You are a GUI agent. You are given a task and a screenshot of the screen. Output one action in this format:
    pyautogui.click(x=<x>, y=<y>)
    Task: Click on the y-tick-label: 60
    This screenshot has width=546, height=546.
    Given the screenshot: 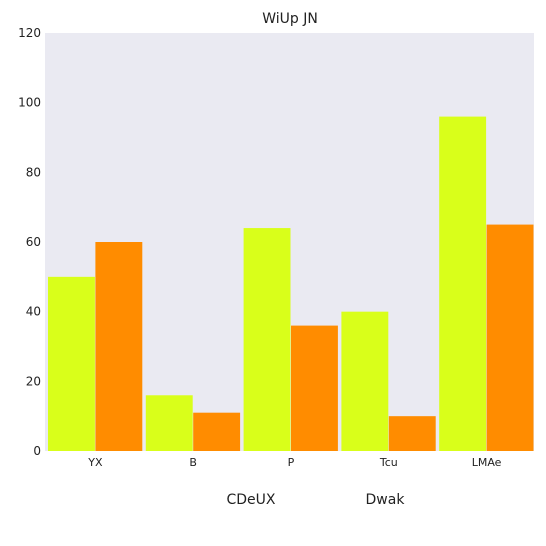 What is the action you would take?
    pyautogui.click(x=33, y=242)
    